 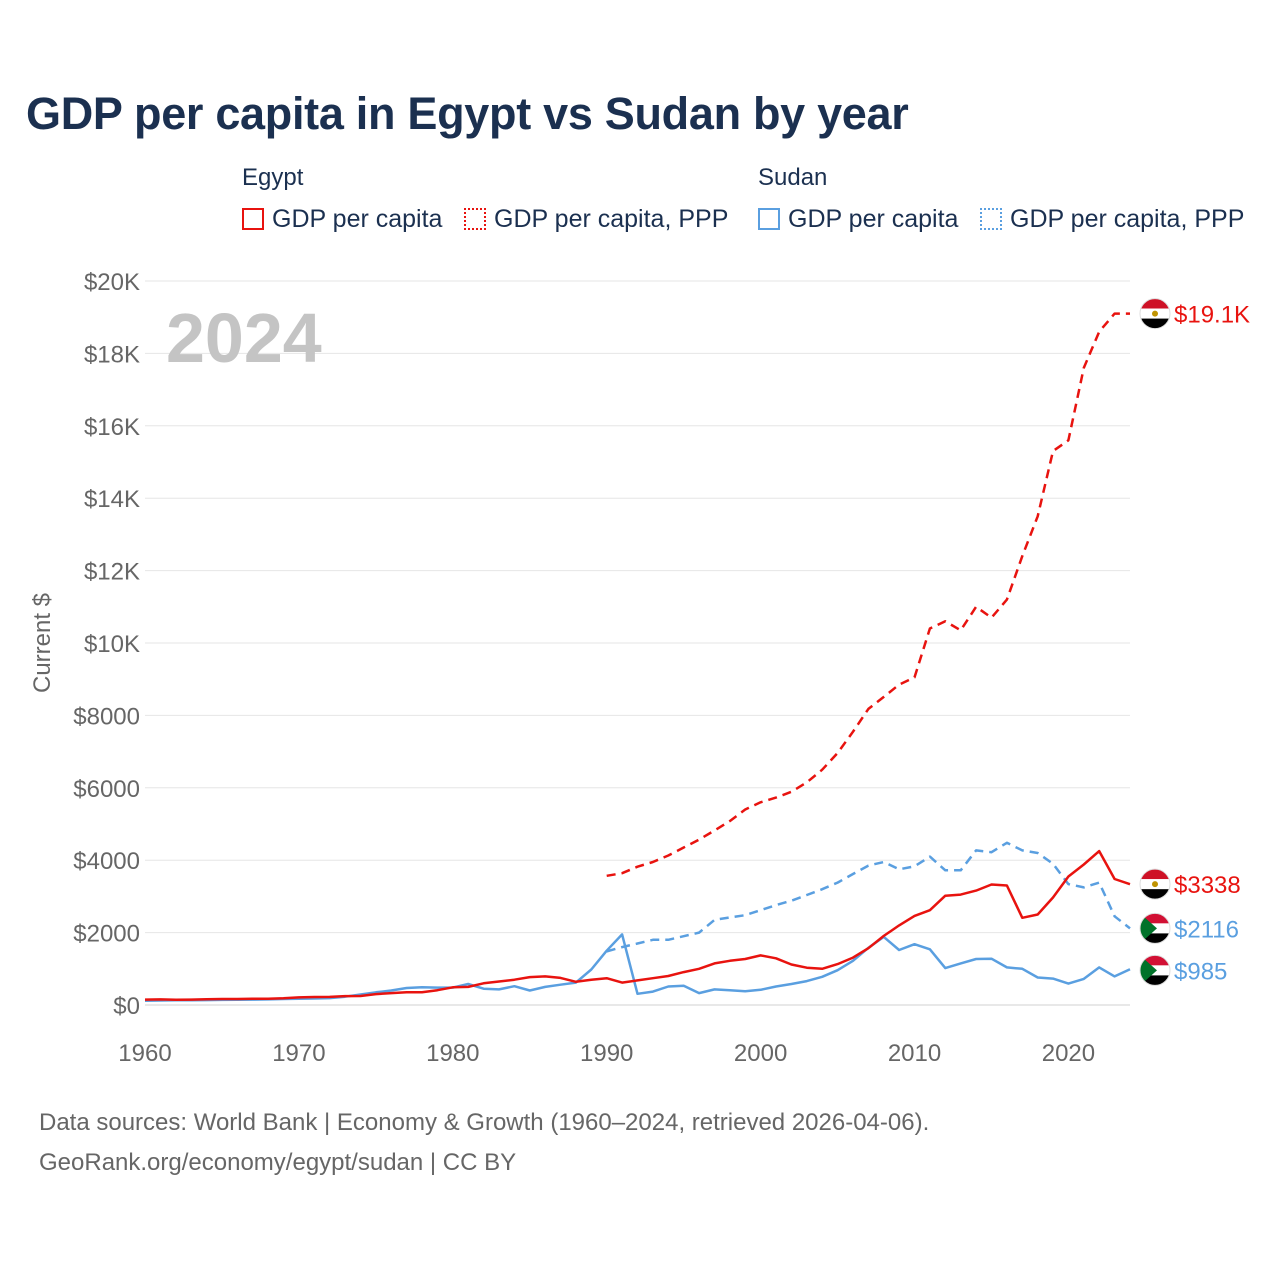 I want to click on series-line-sudan-gdp-per-capita, so click(x=637, y=967).